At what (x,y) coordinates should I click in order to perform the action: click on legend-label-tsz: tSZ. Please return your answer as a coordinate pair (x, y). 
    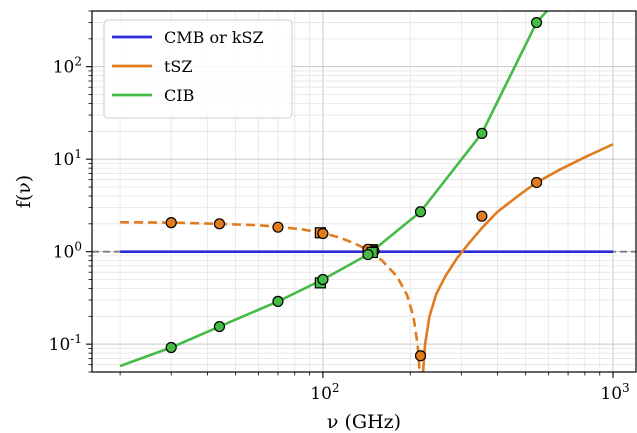
    Looking at the image, I should click on (178, 66).